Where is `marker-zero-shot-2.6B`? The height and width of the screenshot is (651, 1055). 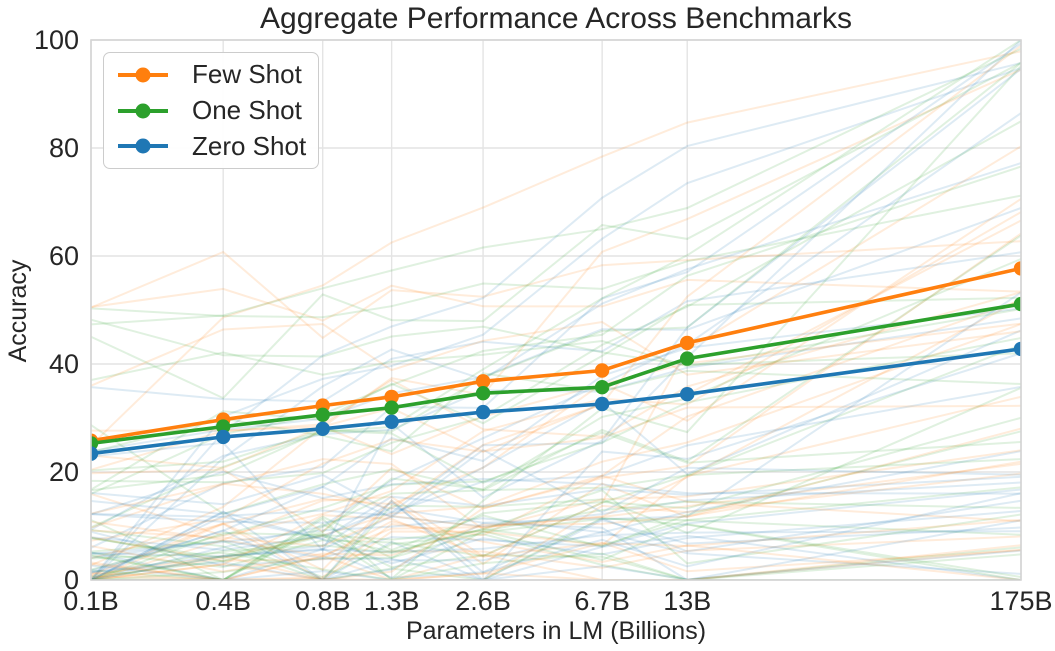 marker-zero-shot-2.6B is located at coordinates (483, 412).